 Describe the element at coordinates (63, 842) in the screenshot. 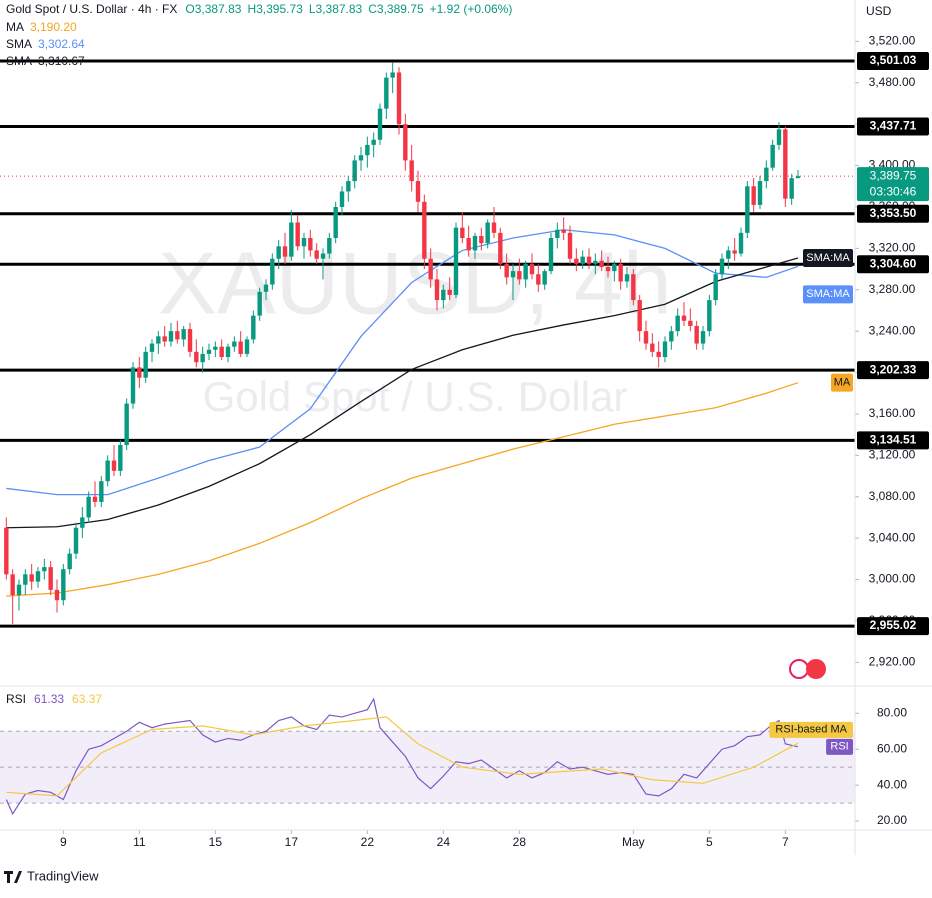

I see `x-tick-label: 9` at that location.